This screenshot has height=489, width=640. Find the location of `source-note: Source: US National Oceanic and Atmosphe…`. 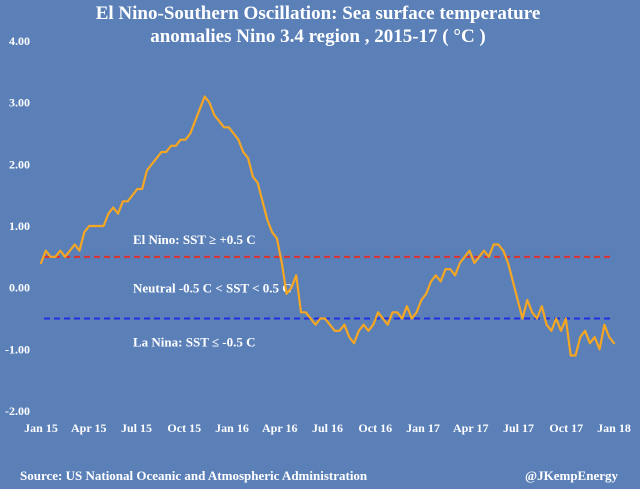

source-note: Source: US National Oceanic and Atmosphe… is located at coordinates (194, 475).